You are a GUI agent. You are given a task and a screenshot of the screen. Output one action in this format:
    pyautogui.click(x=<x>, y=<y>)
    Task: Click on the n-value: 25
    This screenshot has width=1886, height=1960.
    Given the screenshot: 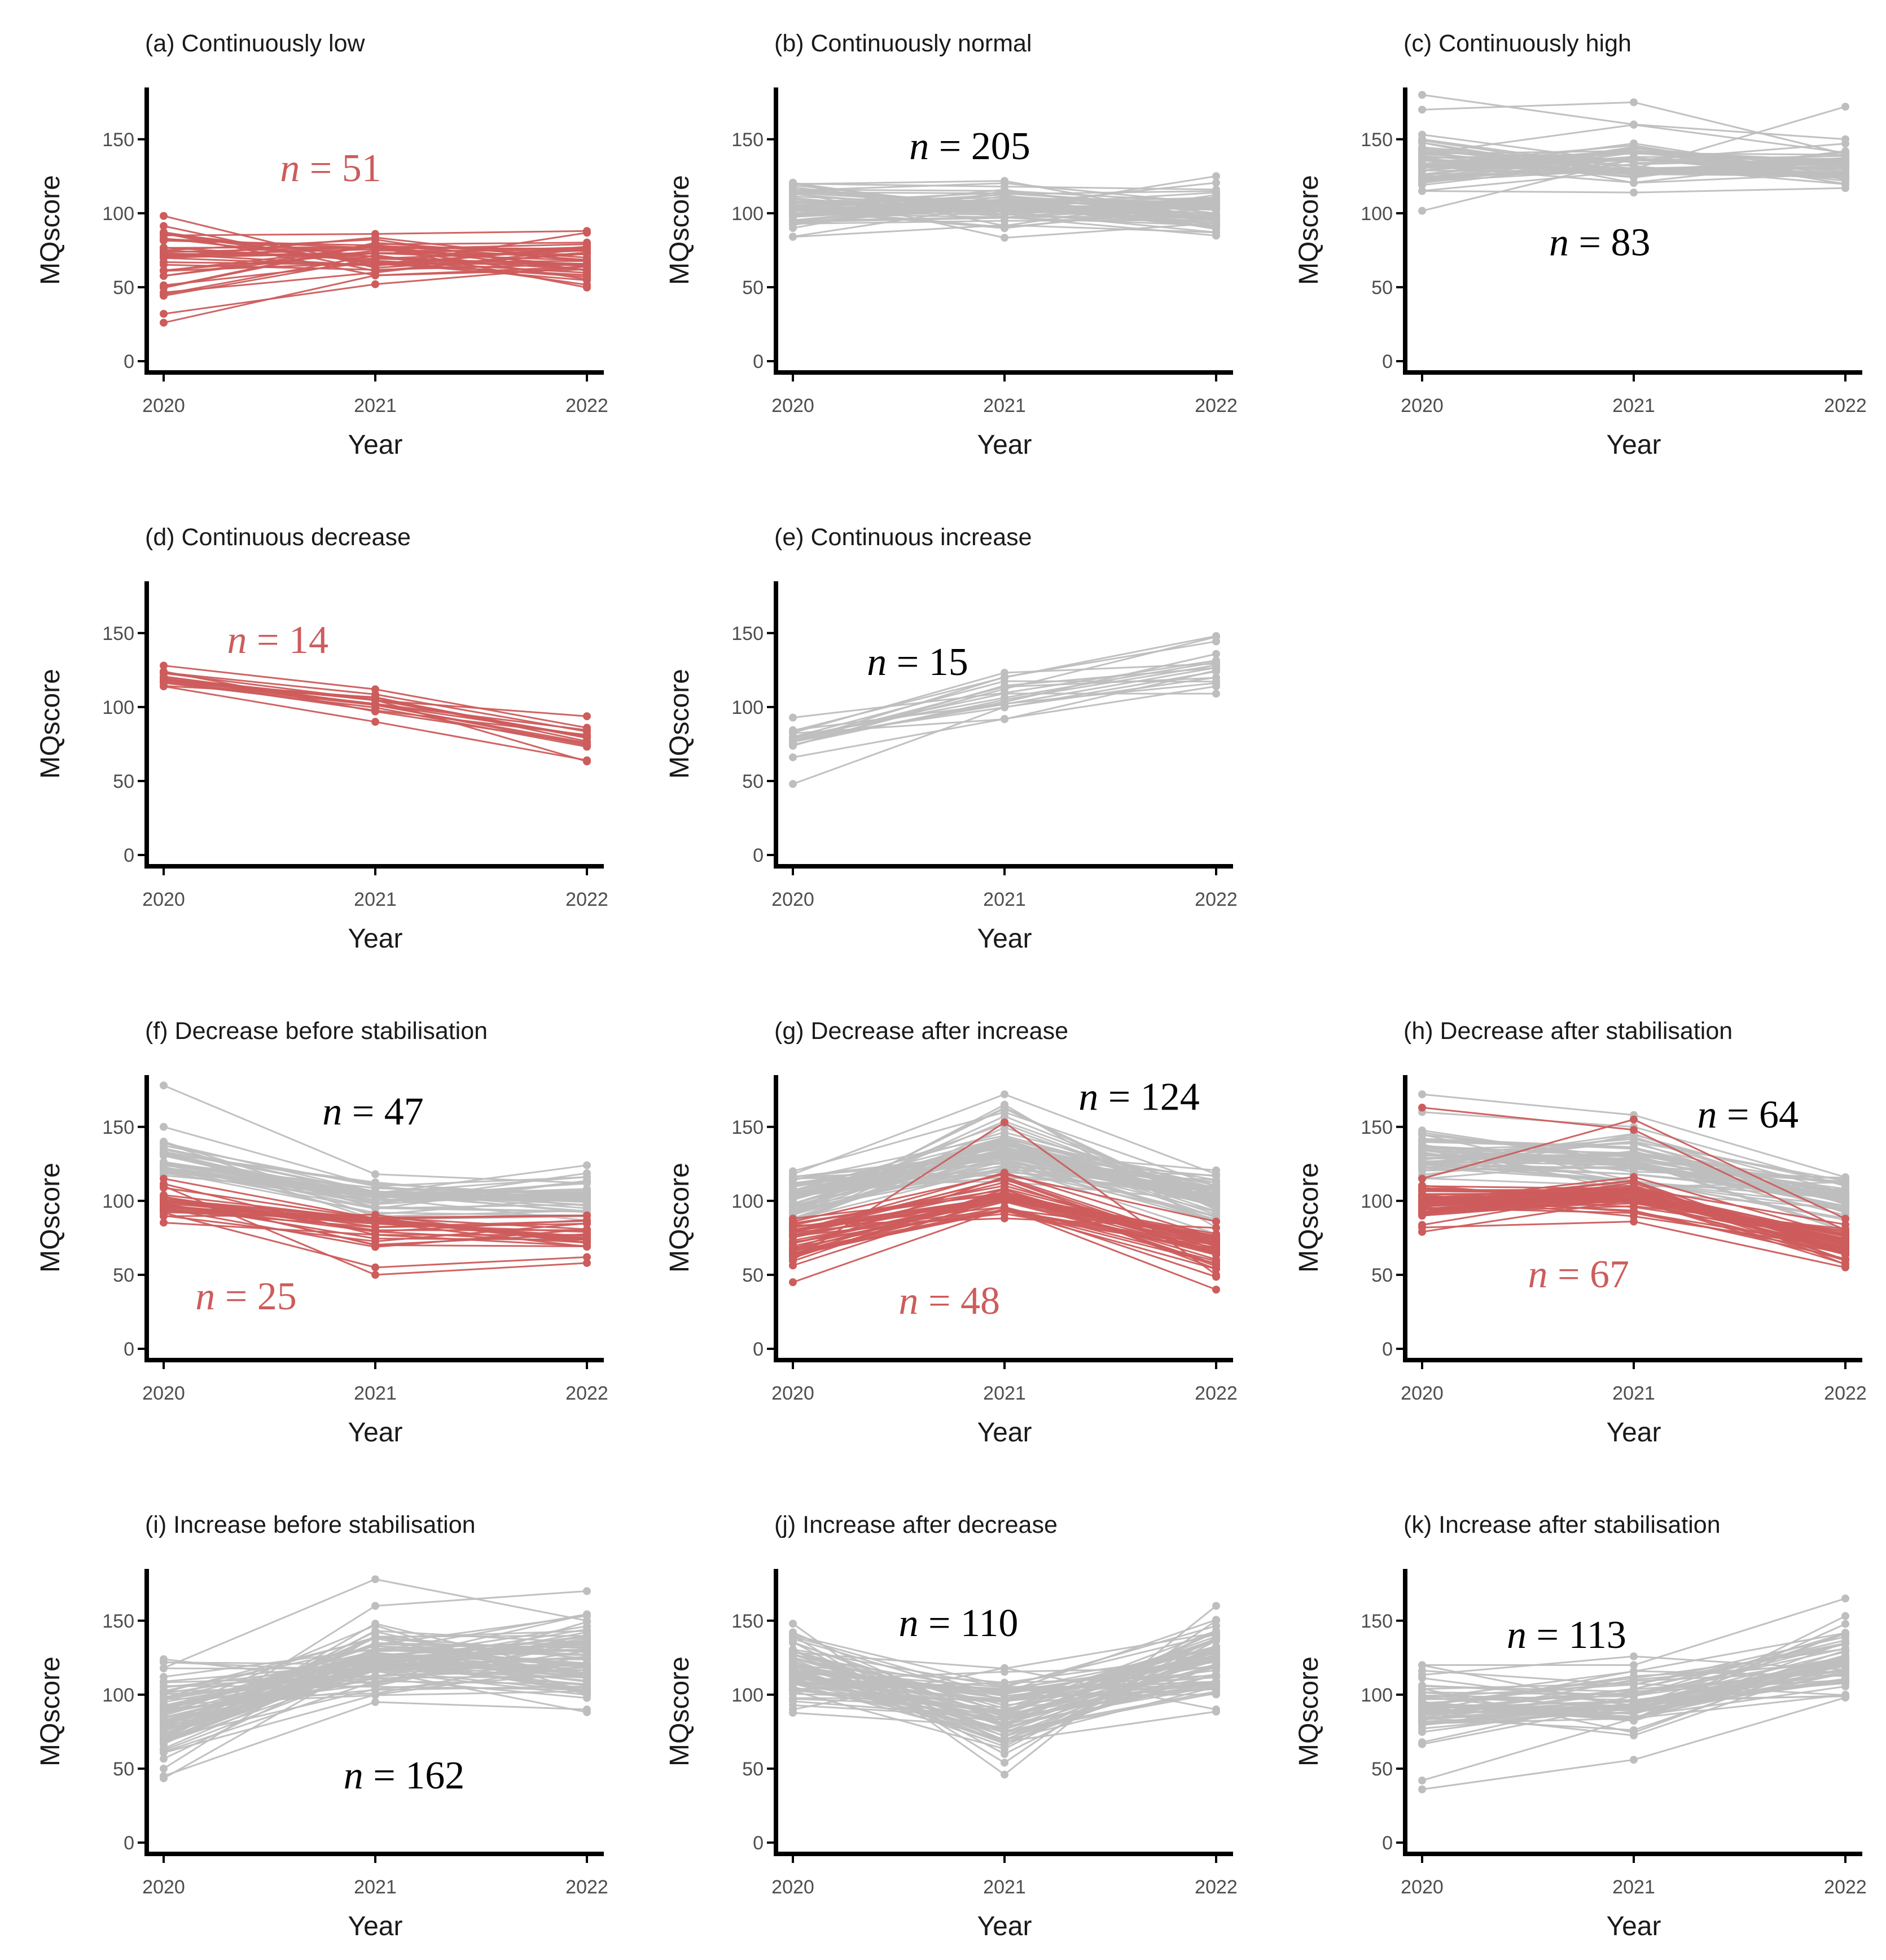 What is the action you would take?
    pyautogui.click(x=277, y=1296)
    